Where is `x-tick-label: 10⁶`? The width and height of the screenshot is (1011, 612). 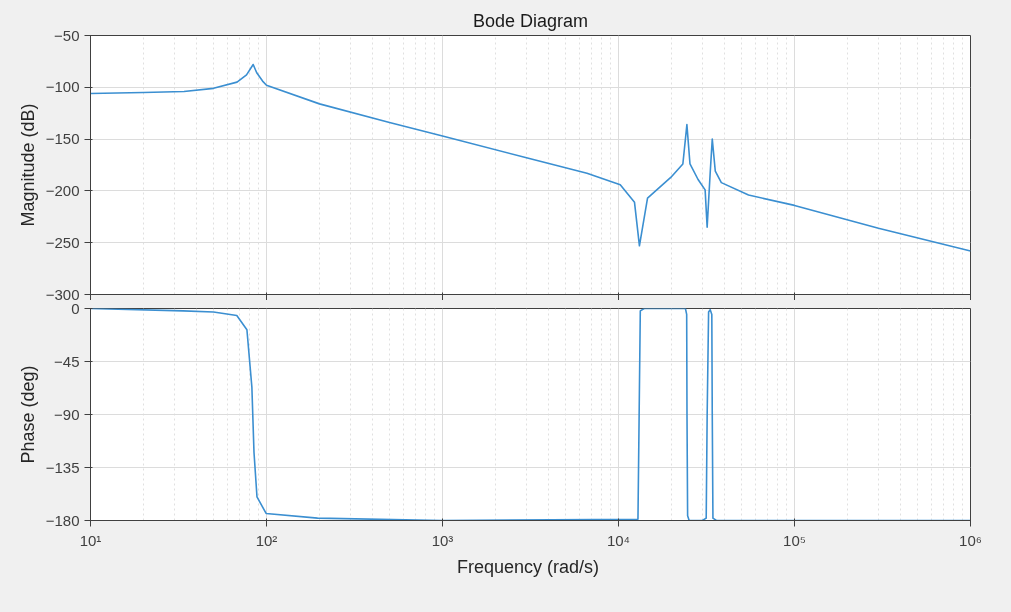 x-tick-label: 10⁶ is located at coordinates (970, 540).